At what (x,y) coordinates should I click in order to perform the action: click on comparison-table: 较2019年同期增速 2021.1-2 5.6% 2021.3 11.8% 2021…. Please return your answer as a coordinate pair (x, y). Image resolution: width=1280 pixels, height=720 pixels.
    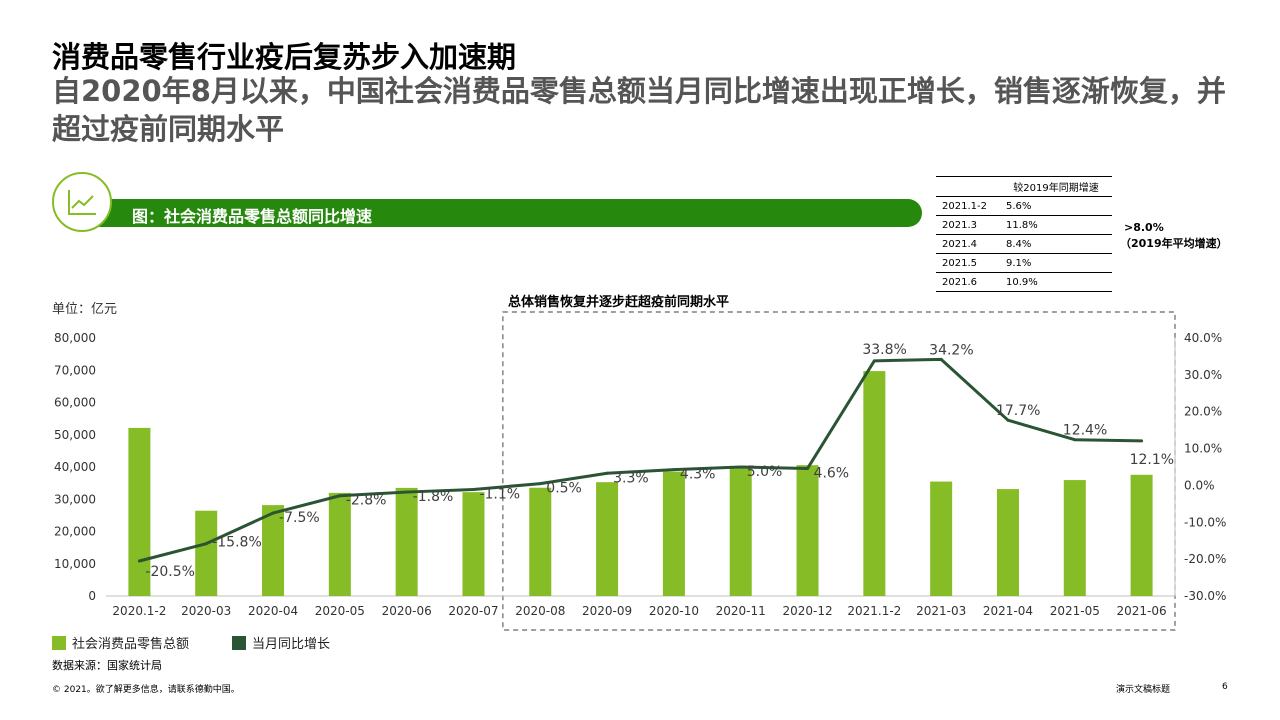
    Looking at the image, I should click on (1024, 234).